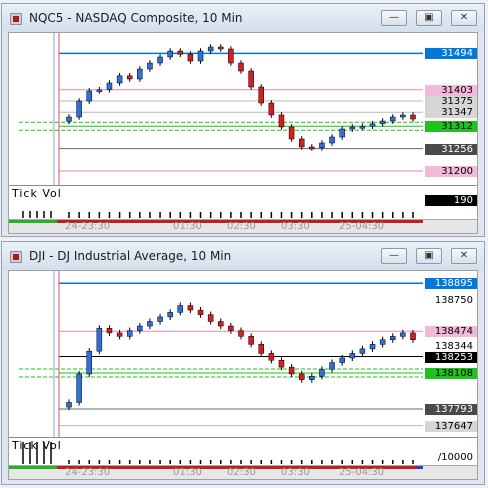 Image resolution: width=488 pixels, height=488 pixels. I want to click on price-label: 138108, so click(451, 374).